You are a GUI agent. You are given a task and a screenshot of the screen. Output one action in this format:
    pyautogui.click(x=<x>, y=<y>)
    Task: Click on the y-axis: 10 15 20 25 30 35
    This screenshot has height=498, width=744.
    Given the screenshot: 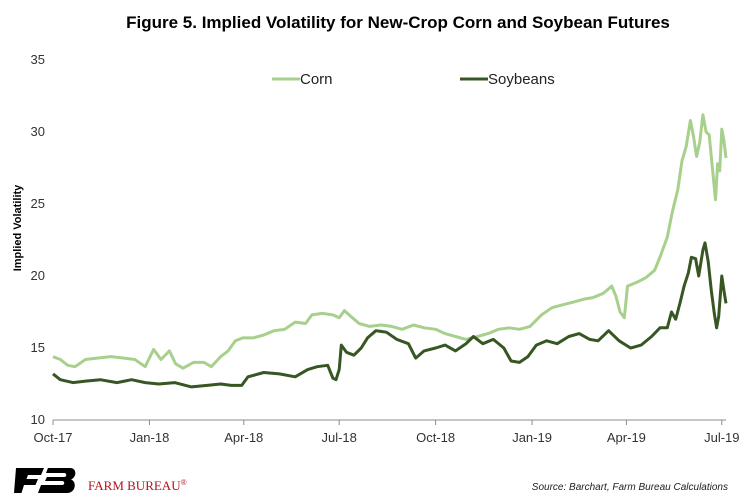 What is the action you would take?
    pyautogui.click(x=38, y=239)
    